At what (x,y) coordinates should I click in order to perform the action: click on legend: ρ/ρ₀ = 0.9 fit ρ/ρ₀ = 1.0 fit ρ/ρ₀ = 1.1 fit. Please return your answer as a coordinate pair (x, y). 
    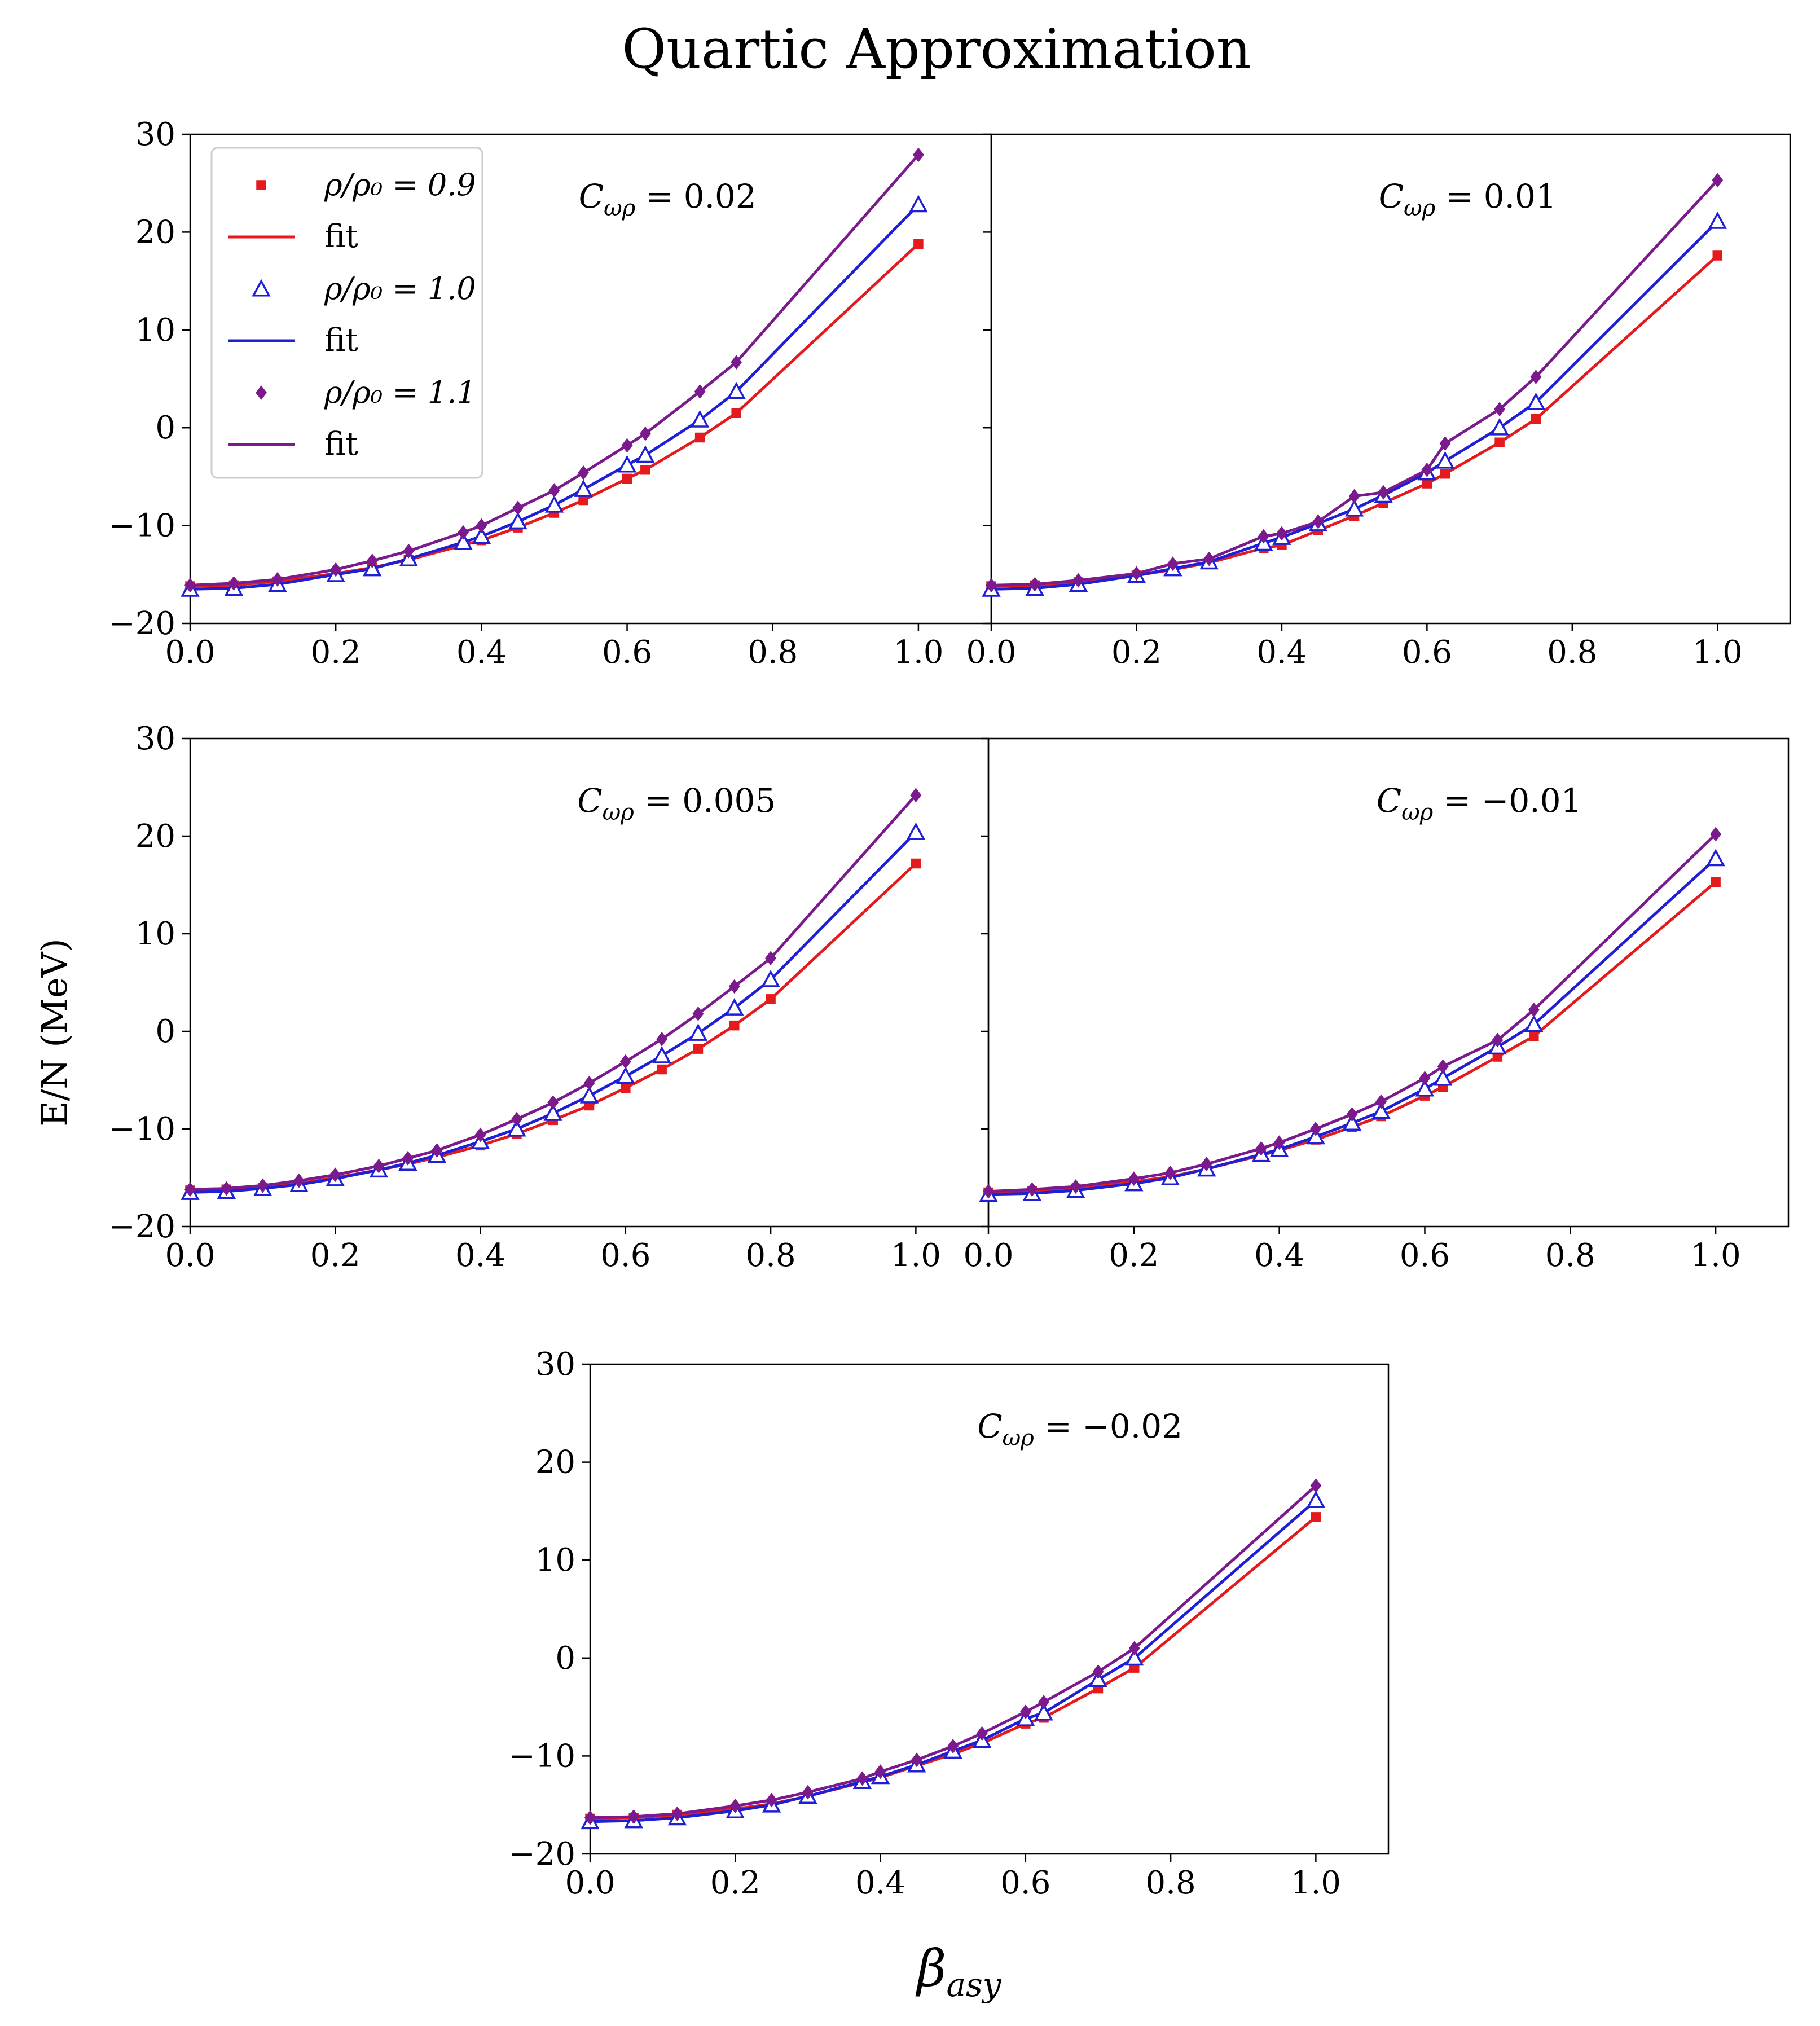
    Looking at the image, I should click on (346, 313).